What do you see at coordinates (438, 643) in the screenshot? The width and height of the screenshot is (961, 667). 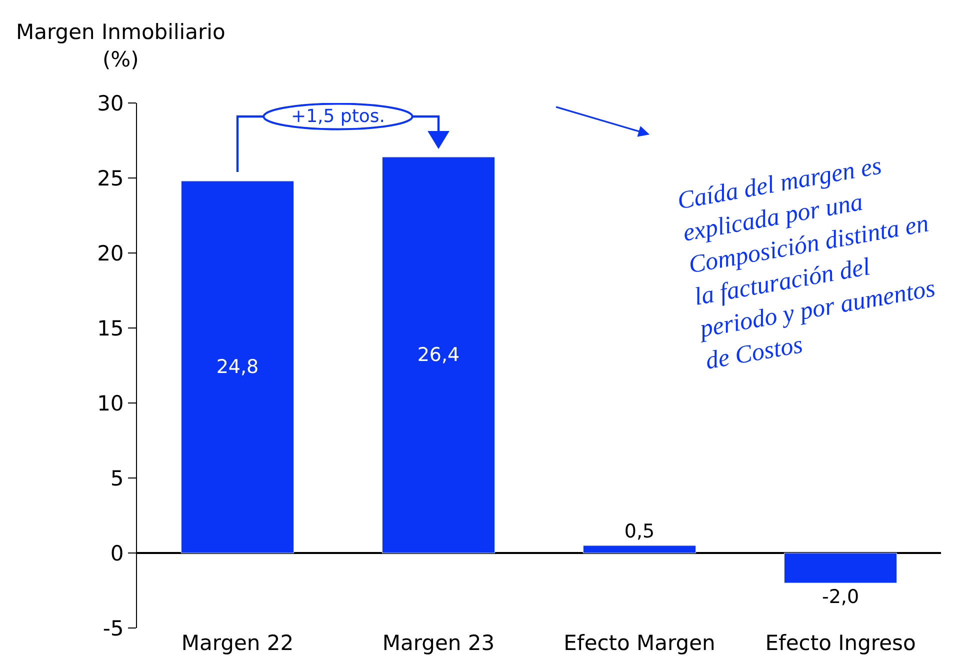 I see `x-tick-label: Margen 23` at bounding box center [438, 643].